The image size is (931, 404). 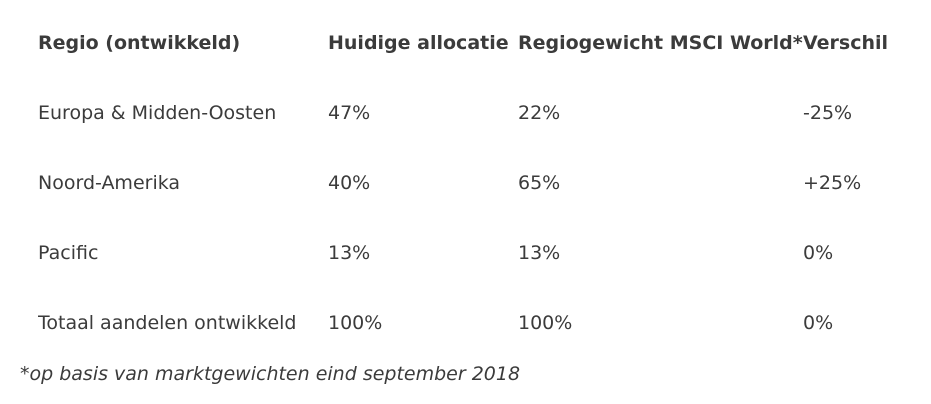 I want to click on cell-verschil: -25%, so click(x=828, y=113).